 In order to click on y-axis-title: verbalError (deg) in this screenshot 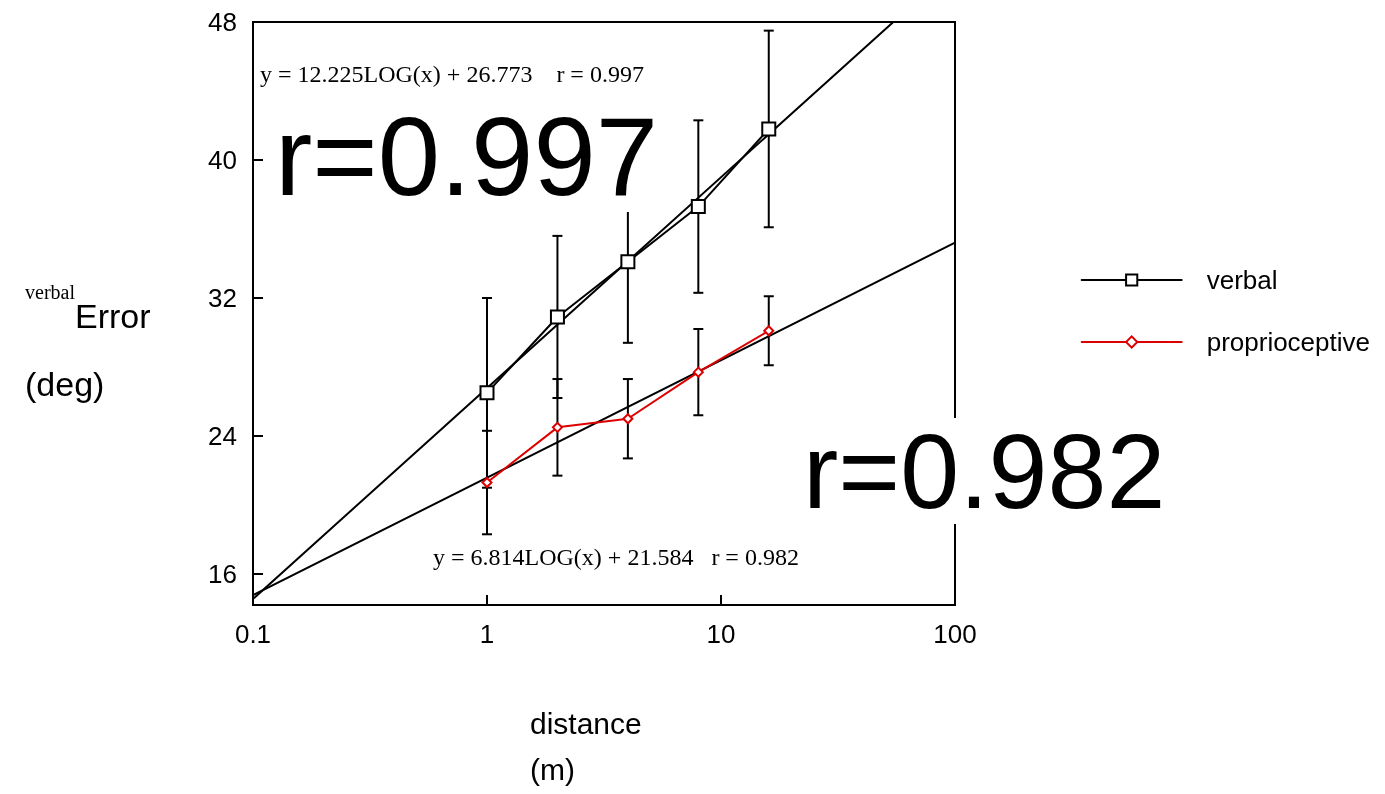, I will do `click(88, 342)`.